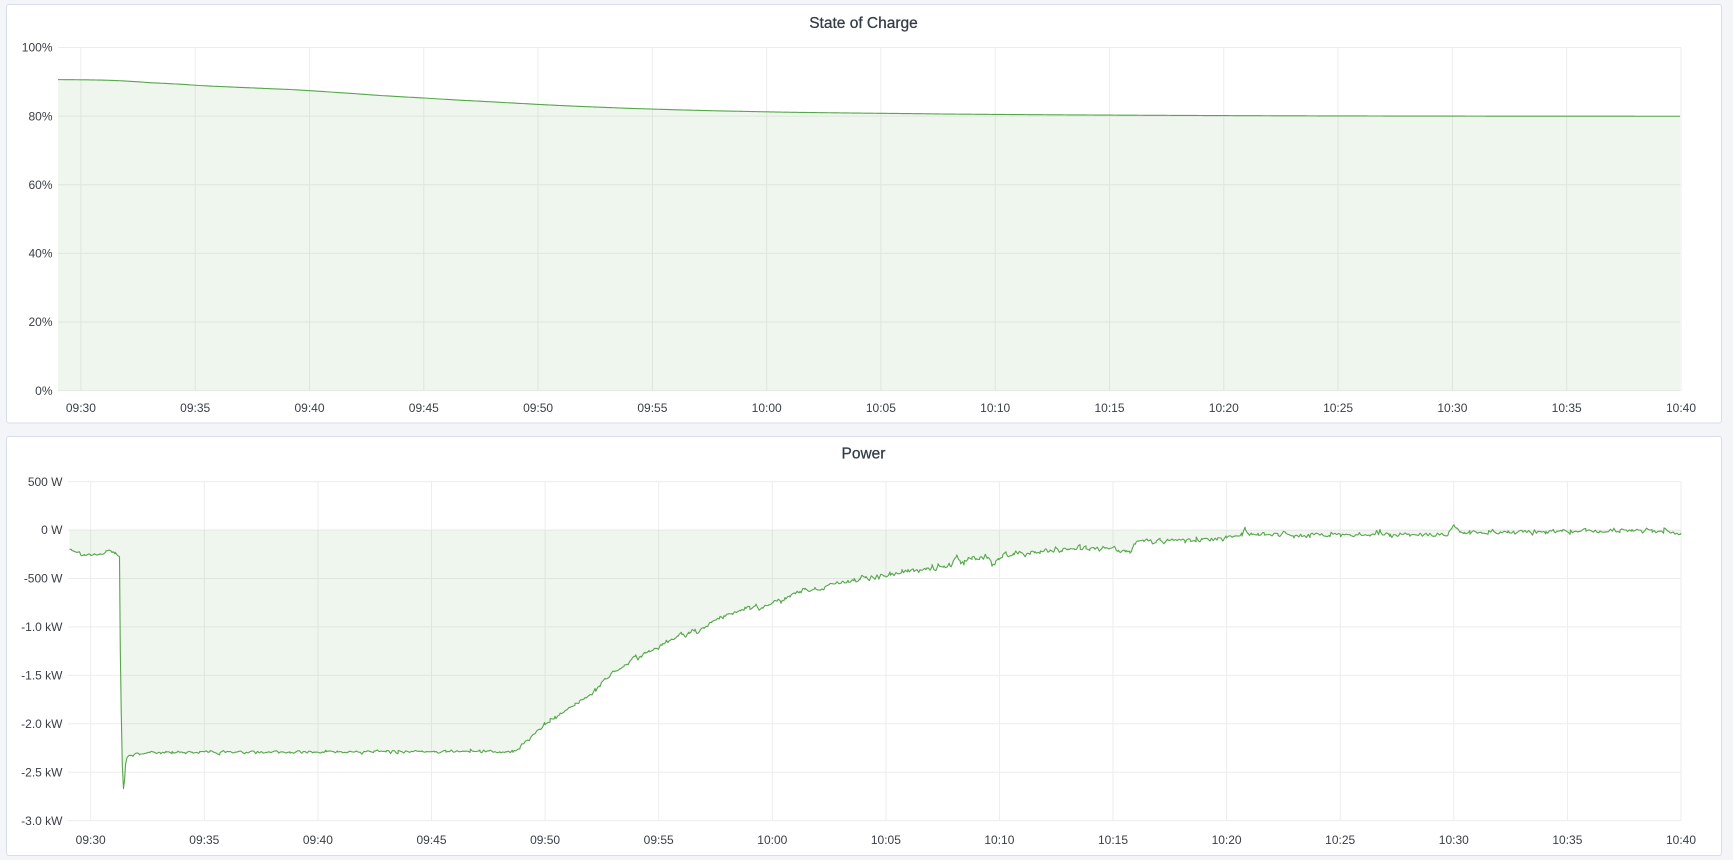 This screenshot has width=1733, height=860. What do you see at coordinates (42, 724) in the screenshot?
I see `svg-text: -2.0 kW` at bounding box center [42, 724].